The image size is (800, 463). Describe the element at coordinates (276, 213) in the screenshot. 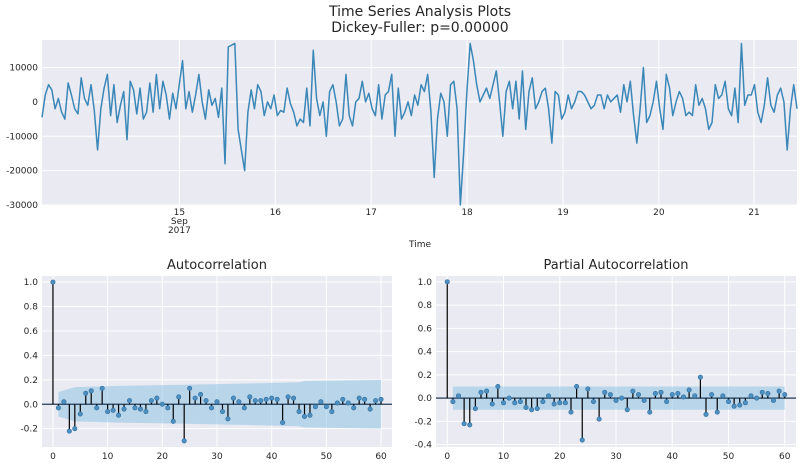

I see `x-tick-label: 16` at that location.